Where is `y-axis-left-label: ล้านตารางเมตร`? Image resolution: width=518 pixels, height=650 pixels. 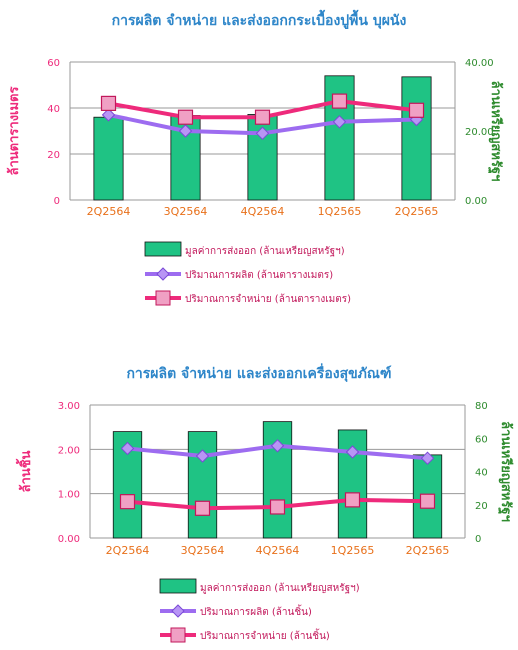 y-axis-left-label: ล้านตารางเมตร is located at coordinates (14, 131).